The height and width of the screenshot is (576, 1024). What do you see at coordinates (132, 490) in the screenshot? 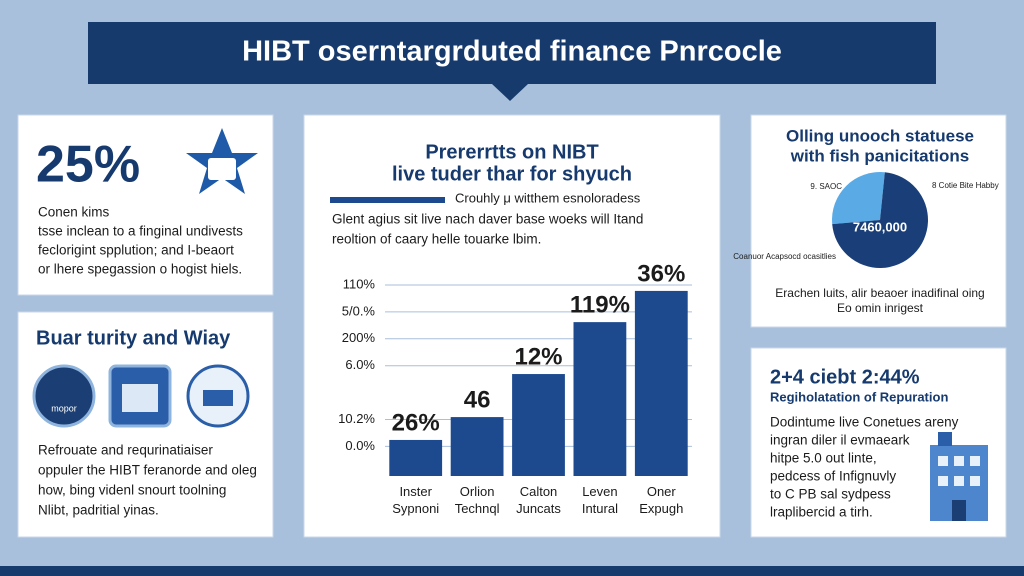
I see `icons-line: how, bing videnl snourt toolning` at bounding box center [132, 490].